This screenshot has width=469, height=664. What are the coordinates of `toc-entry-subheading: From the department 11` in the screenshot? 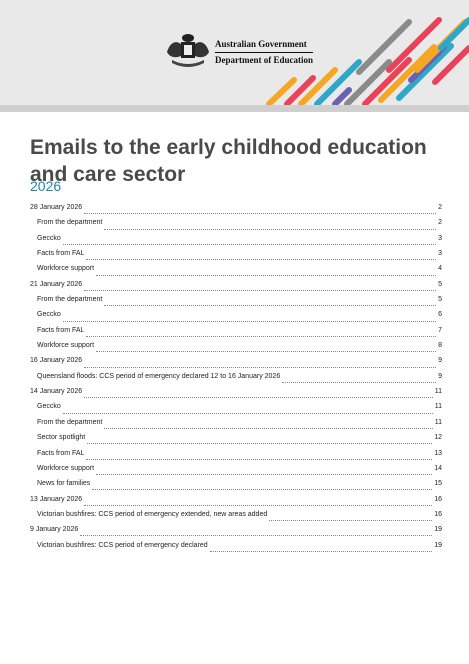 It's located at (236, 426).